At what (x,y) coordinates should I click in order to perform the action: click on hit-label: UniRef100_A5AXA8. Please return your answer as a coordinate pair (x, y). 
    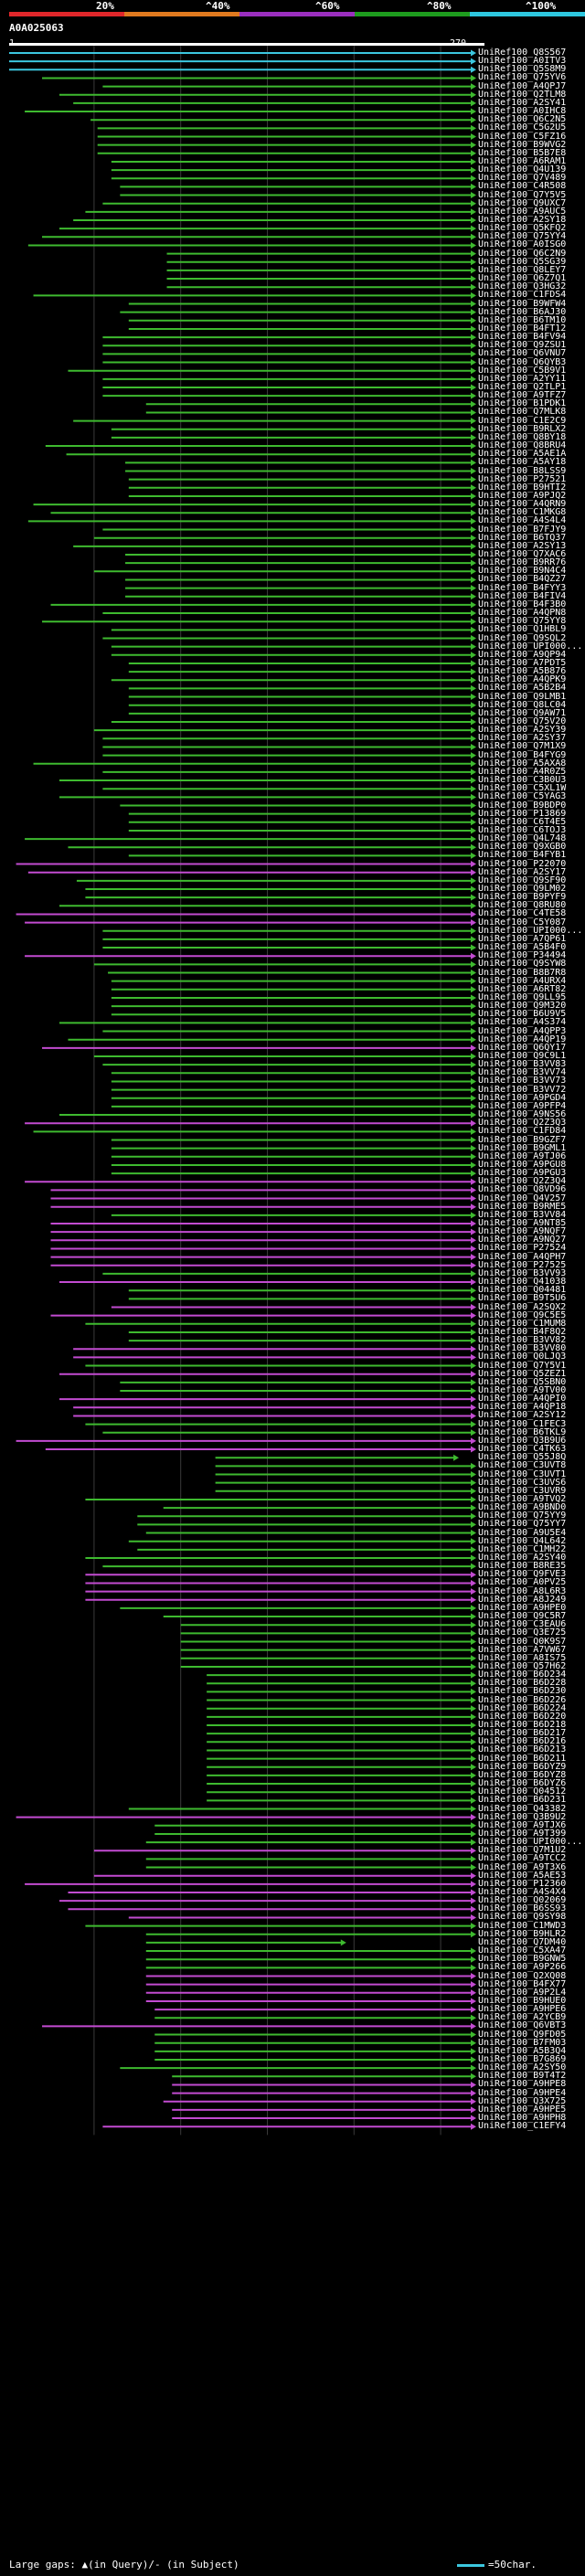
    Looking at the image, I should click on (522, 763).